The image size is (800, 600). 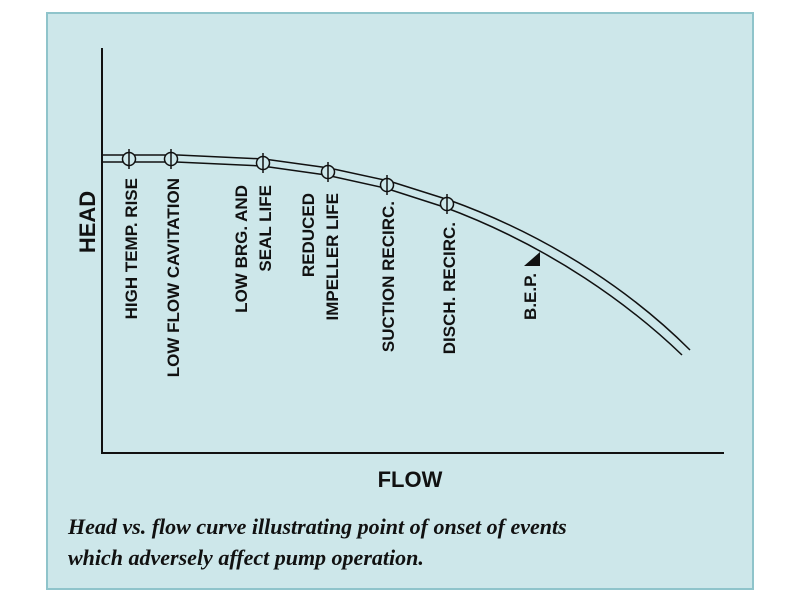 What do you see at coordinates (449, 288) in the screenshot?
I see `event-label-disch-recirc: DISCH. RECIRC.` at bounding box center [449, 288].